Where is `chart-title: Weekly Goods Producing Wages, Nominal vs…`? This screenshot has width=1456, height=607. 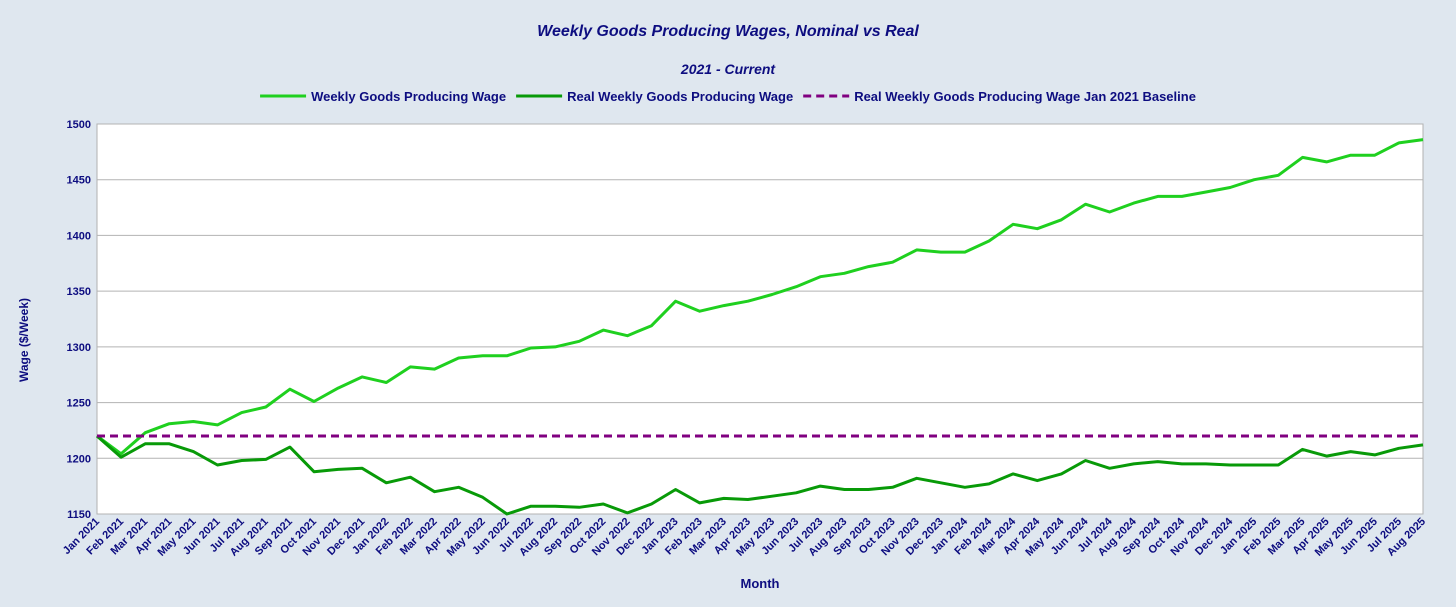 chart-title: Weekly Goods Producing Wages, Nominal vs… is located at coordinates (728, 31).